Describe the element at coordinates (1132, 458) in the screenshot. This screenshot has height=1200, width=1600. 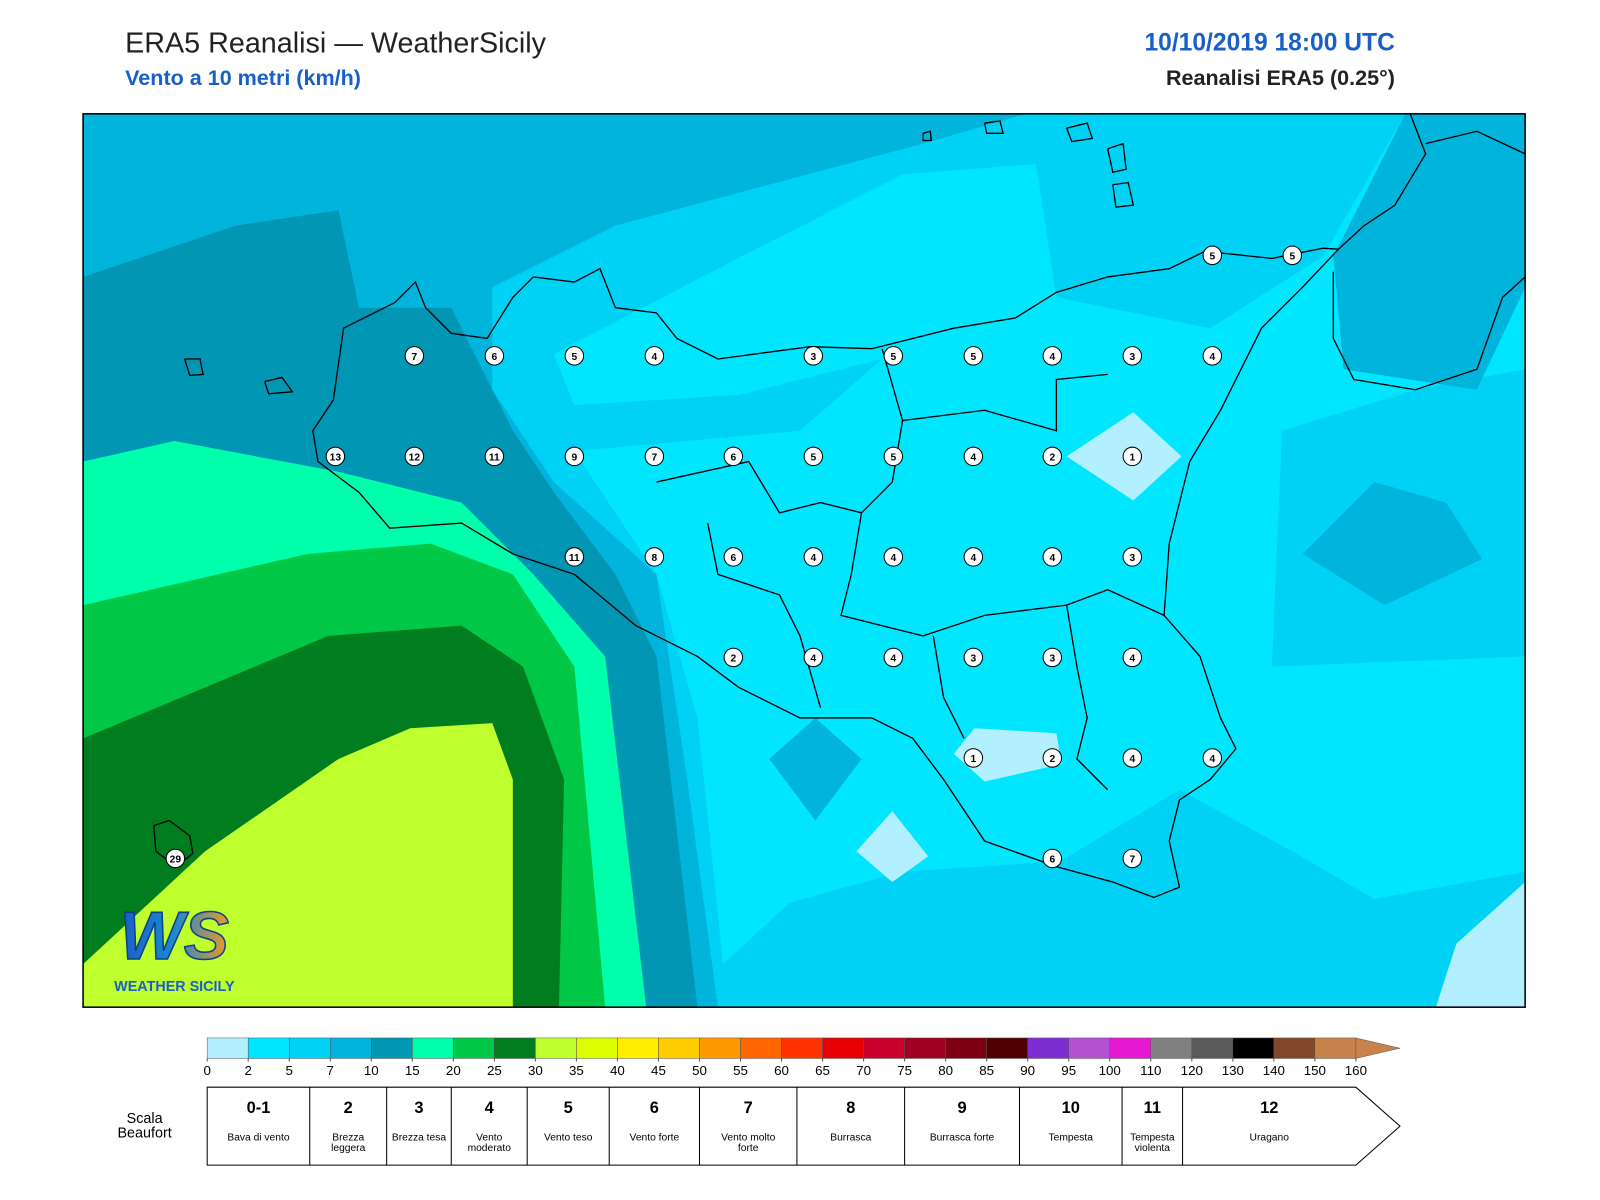
I see `station-value: 1` at that location.